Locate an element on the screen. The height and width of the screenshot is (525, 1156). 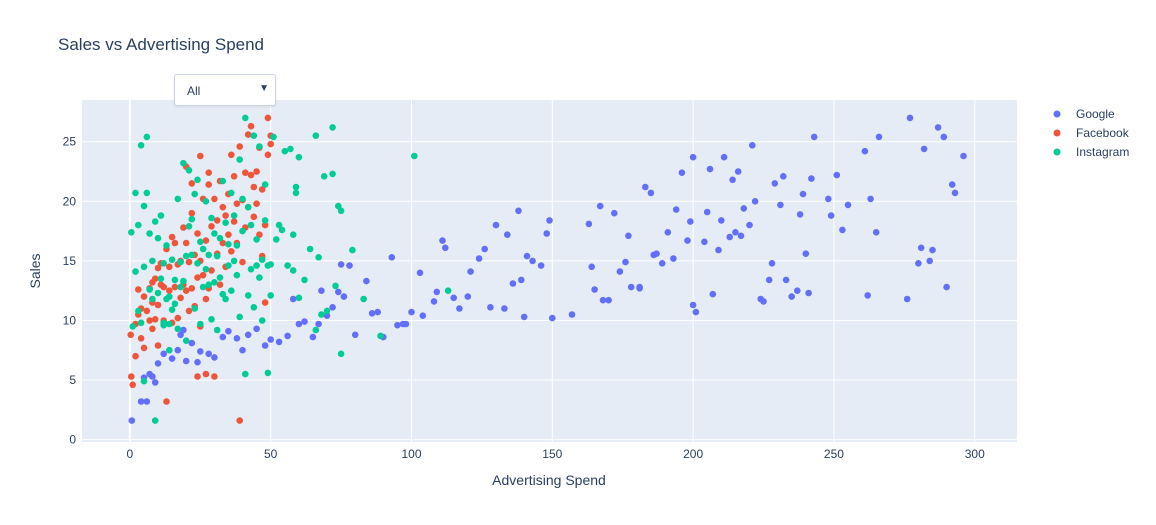
legend: Google Facebook Instagram is located at coordinates (1091, 133).